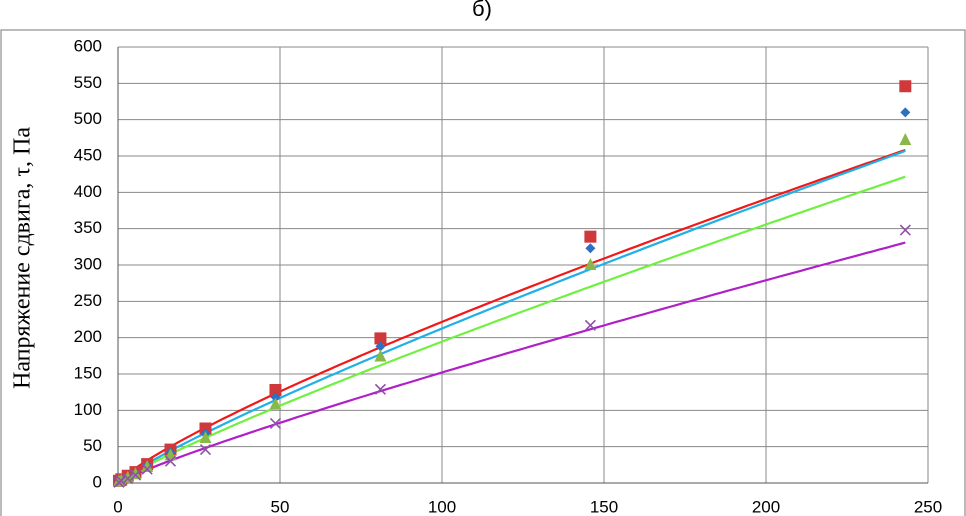 The image size is (966, 516). Describe the element at coordinates (88, 227) in the screenshot. I see `y-tick-label: 350` at that location.